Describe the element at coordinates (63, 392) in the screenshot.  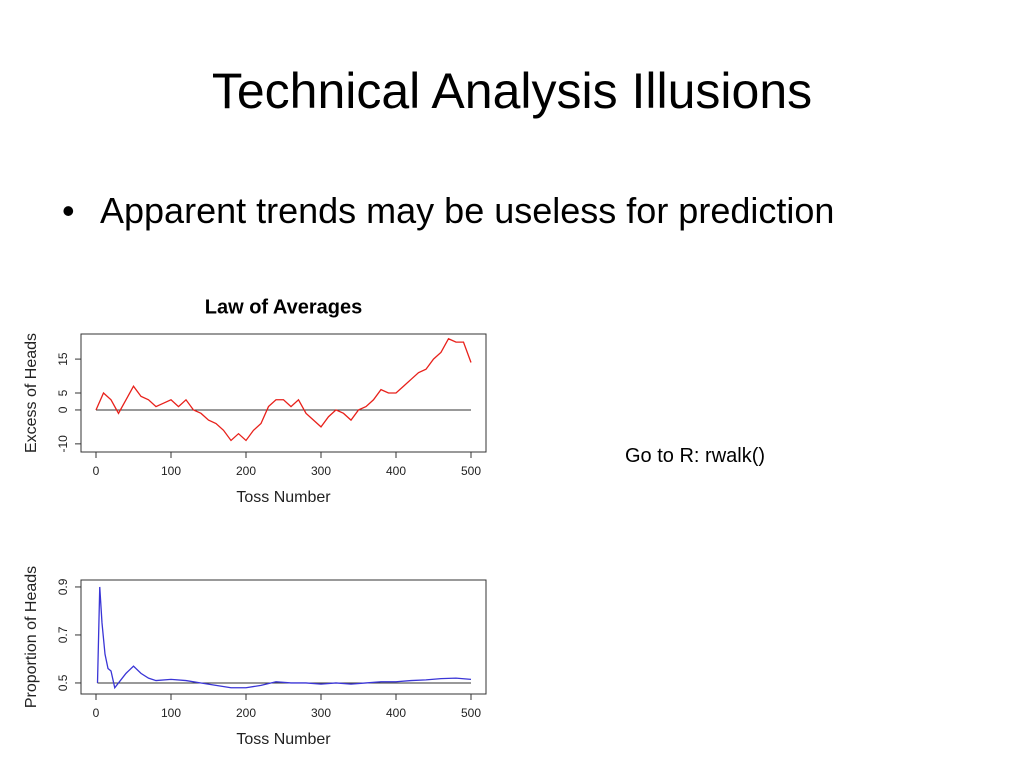
I see `y-tick-label: 5` at that location.